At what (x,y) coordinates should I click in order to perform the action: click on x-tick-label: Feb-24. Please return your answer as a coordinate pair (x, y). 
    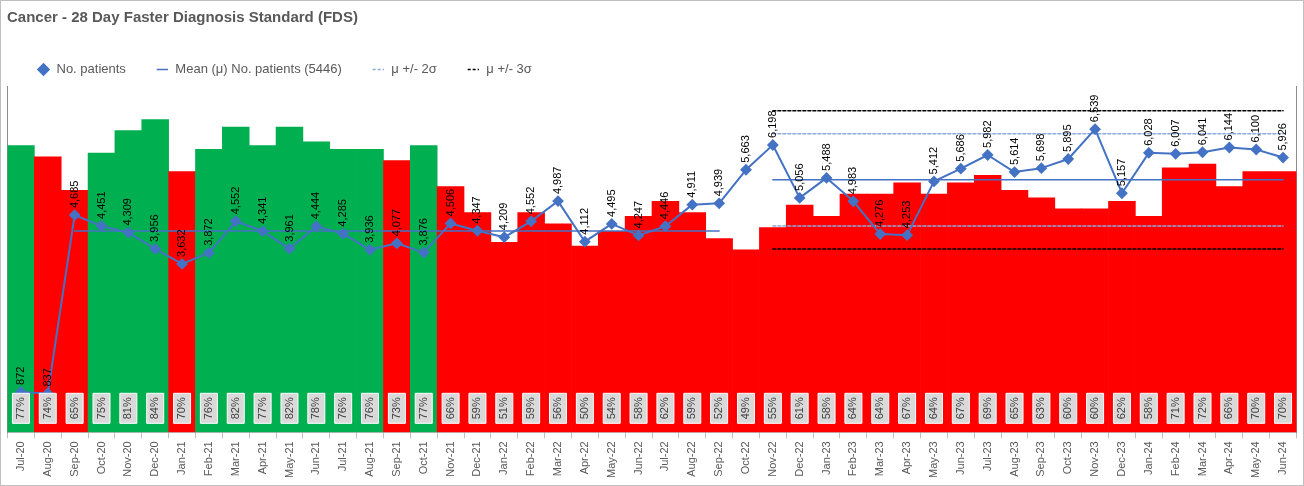
    Looking at the image, I should click on (1174, 459).